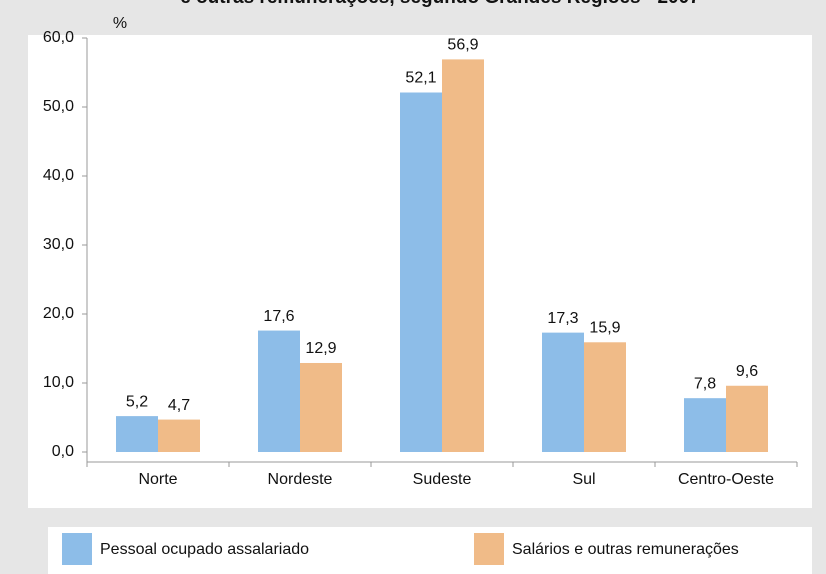  What do you see at coordinates (204, 549) in the screenshot?
I see `legend-label: Pessoal ocupado assalariado` at bounding box center [204, 549].